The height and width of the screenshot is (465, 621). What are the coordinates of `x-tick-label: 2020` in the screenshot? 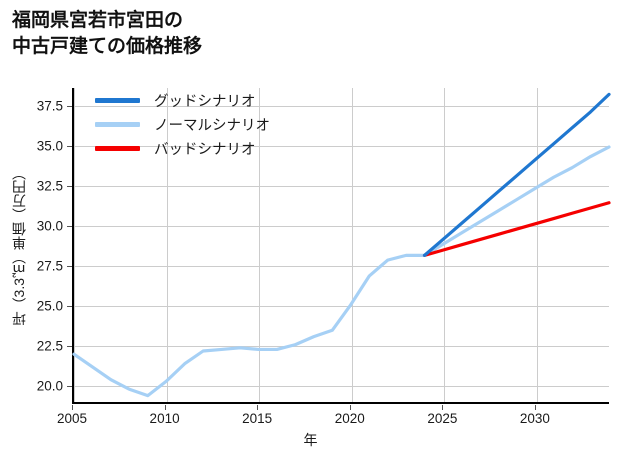 It's located at (349, 418).